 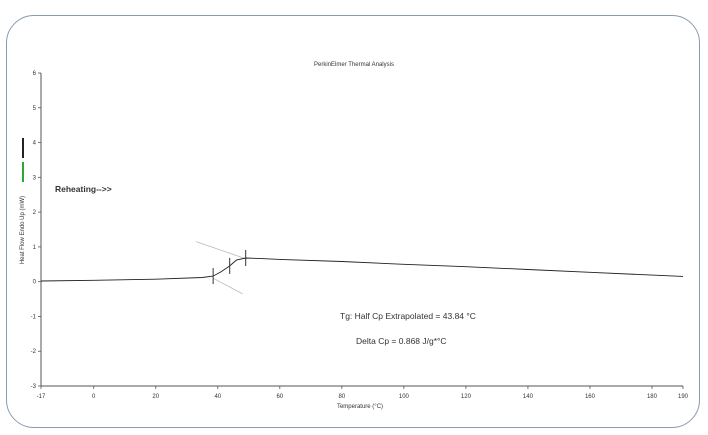 I want to click on x-tick-label: 60, so click(x=279, y=397).